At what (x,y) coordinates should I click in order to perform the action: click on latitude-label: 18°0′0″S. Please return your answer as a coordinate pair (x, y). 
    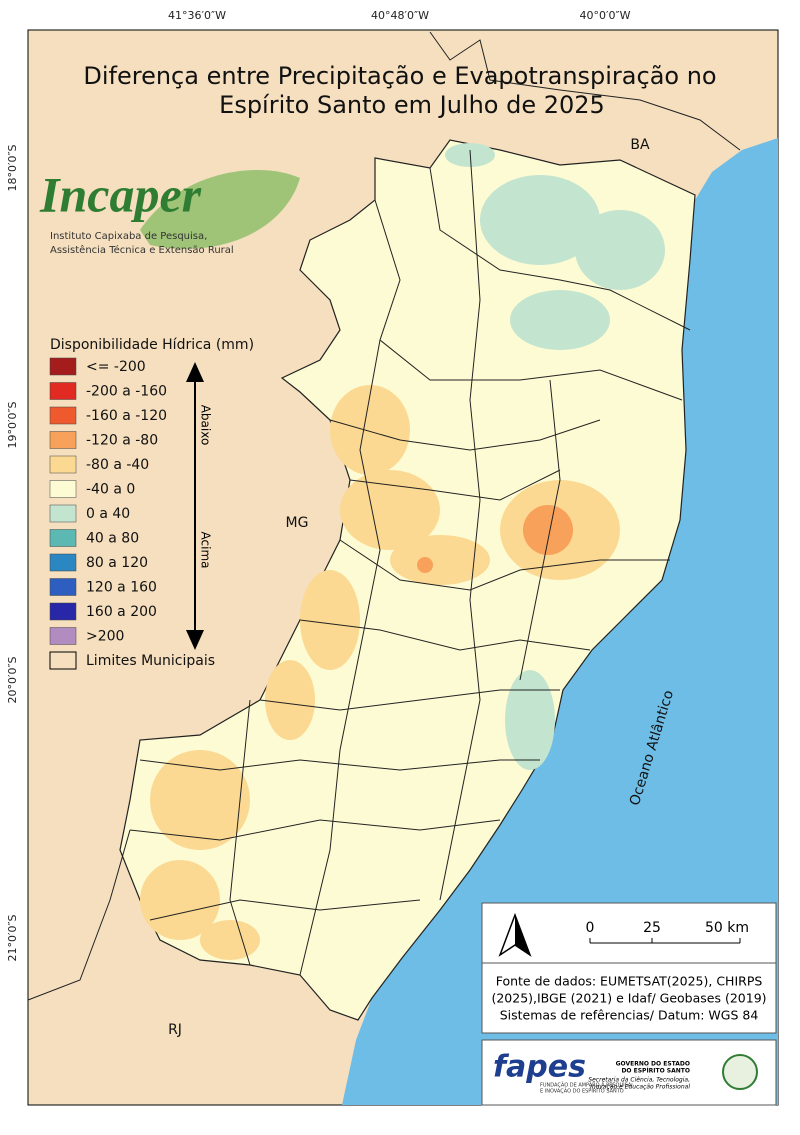
    Looking at the image, I should click on (12, 167).